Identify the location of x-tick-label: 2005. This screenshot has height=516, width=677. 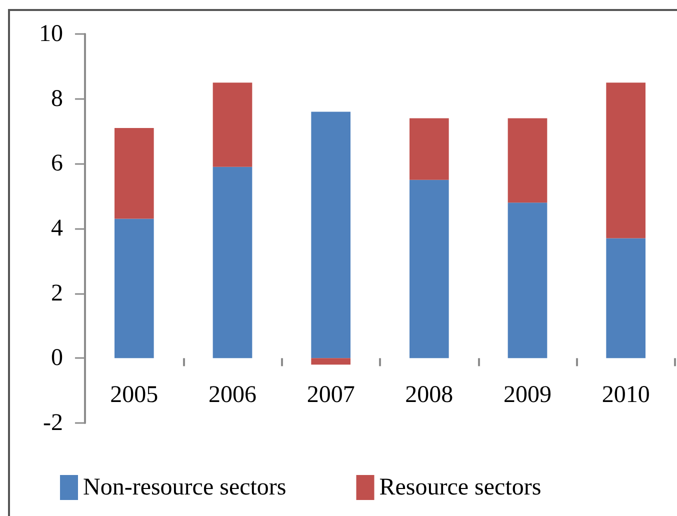
(134, 395).